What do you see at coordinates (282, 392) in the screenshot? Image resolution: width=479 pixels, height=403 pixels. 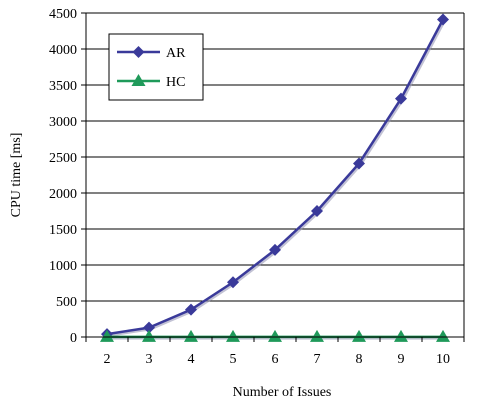 I see `x-axis-label: Number of Issues` at bounding box center [282, 392].